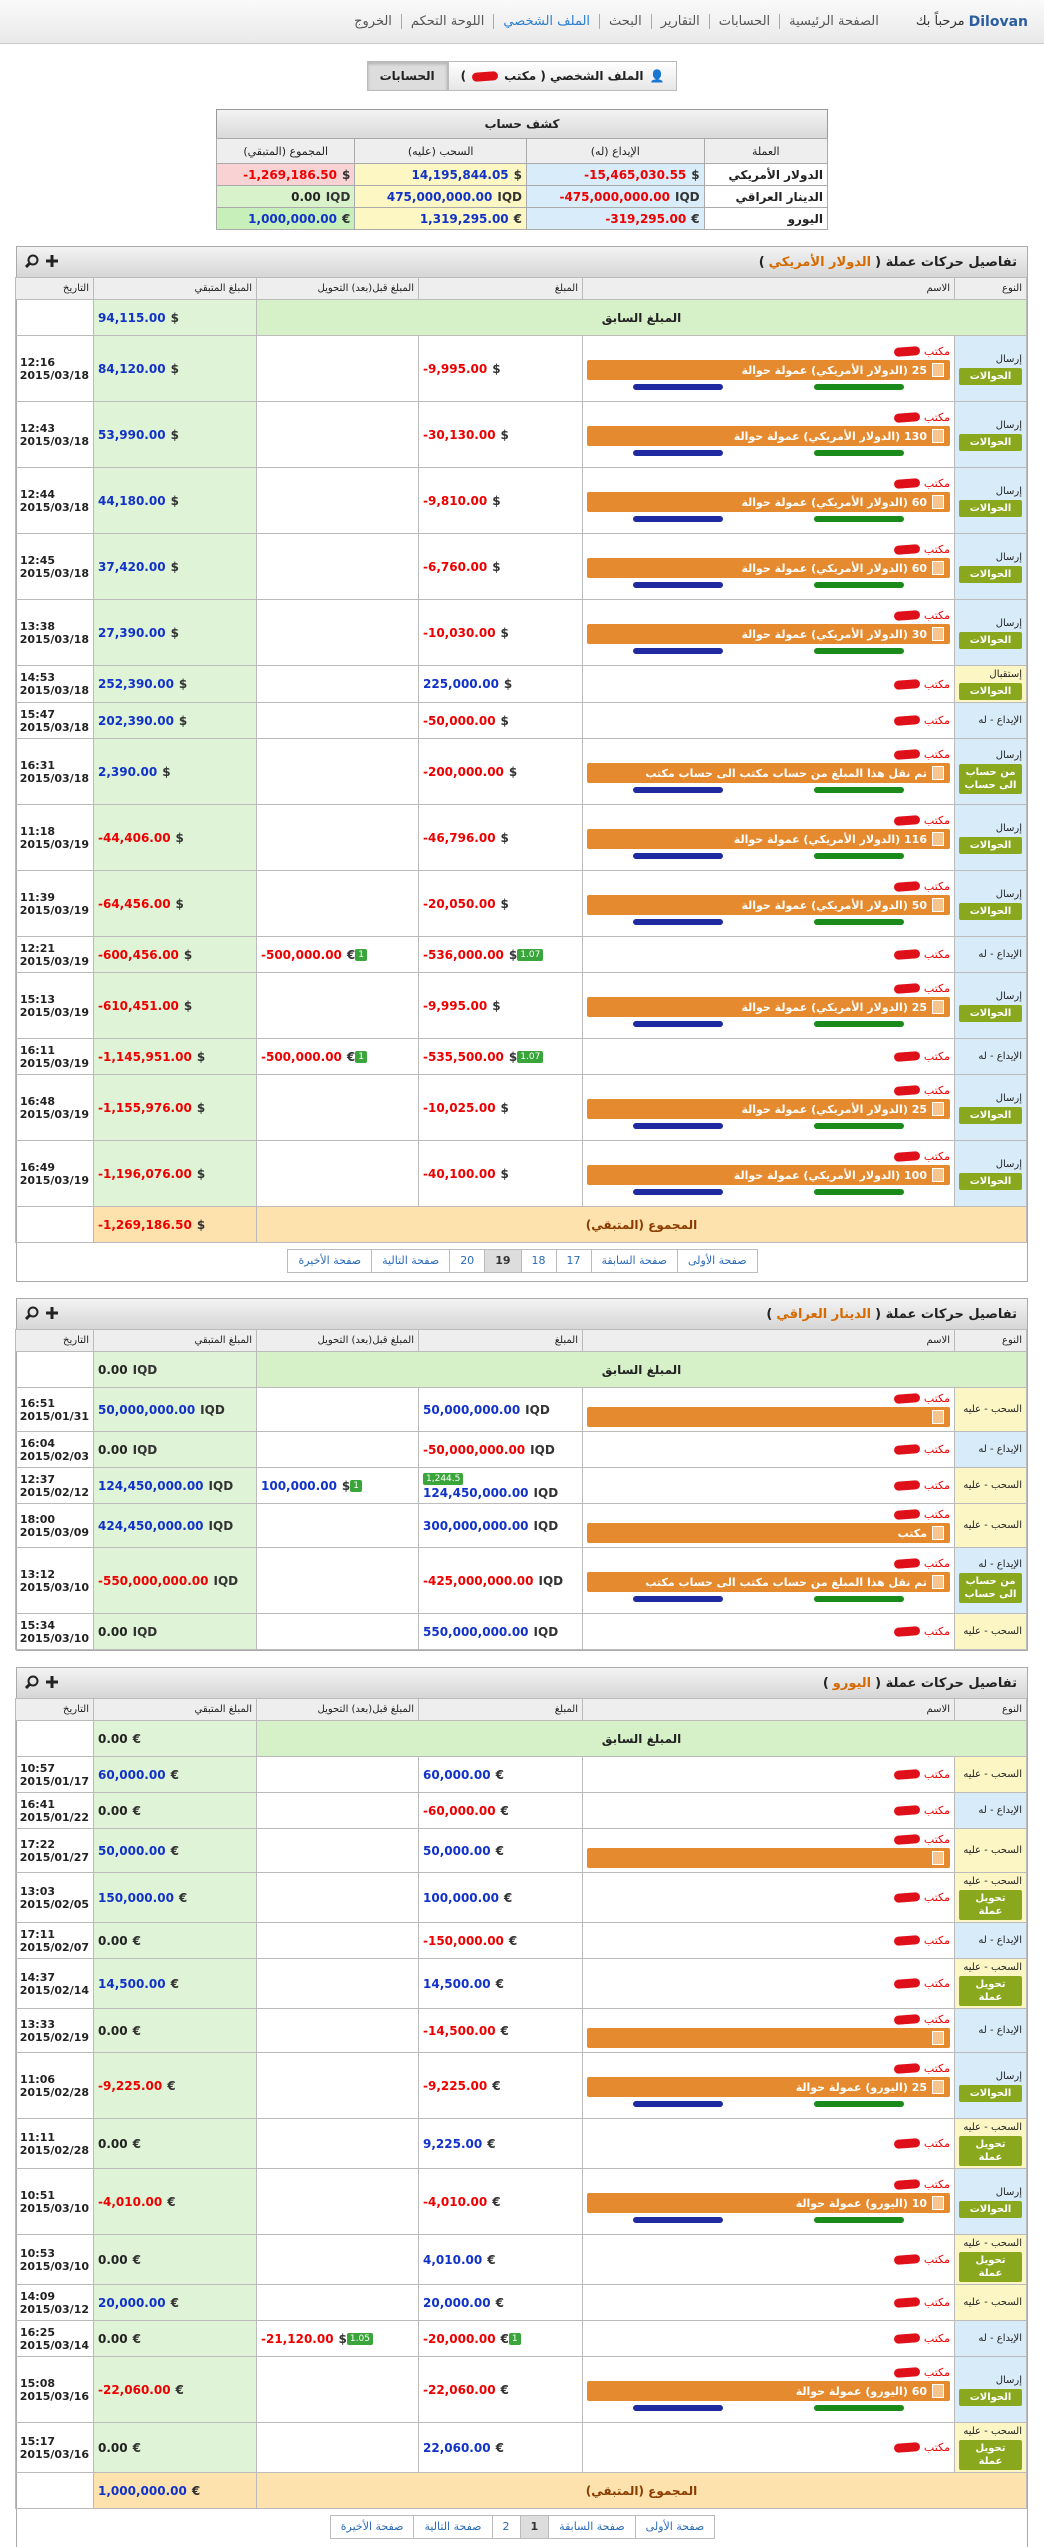 The image size is (1044, 2547). I want to click on remaining-cell: 0.00 €, so click(175, 2447).